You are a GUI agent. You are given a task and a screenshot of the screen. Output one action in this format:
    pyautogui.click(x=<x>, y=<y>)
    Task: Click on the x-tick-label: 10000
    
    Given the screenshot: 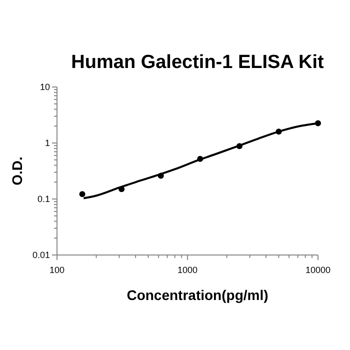 What is the action you would take?
    pyautogui.click(x=318, y=270)
    